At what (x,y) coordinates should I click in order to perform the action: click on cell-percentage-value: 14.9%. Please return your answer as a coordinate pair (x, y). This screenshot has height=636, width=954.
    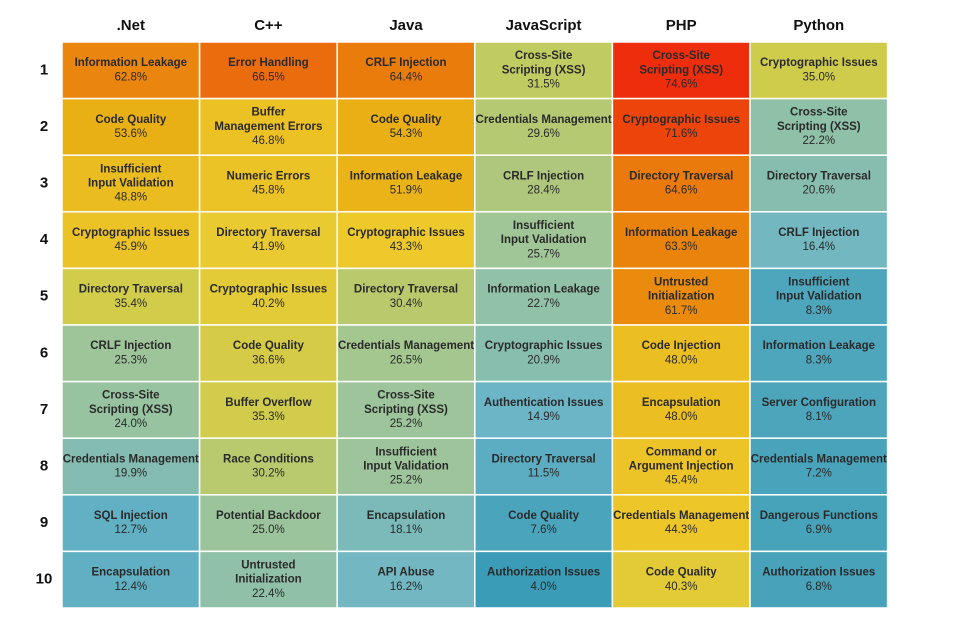
    Looking at the image, I should click on (543, 417).